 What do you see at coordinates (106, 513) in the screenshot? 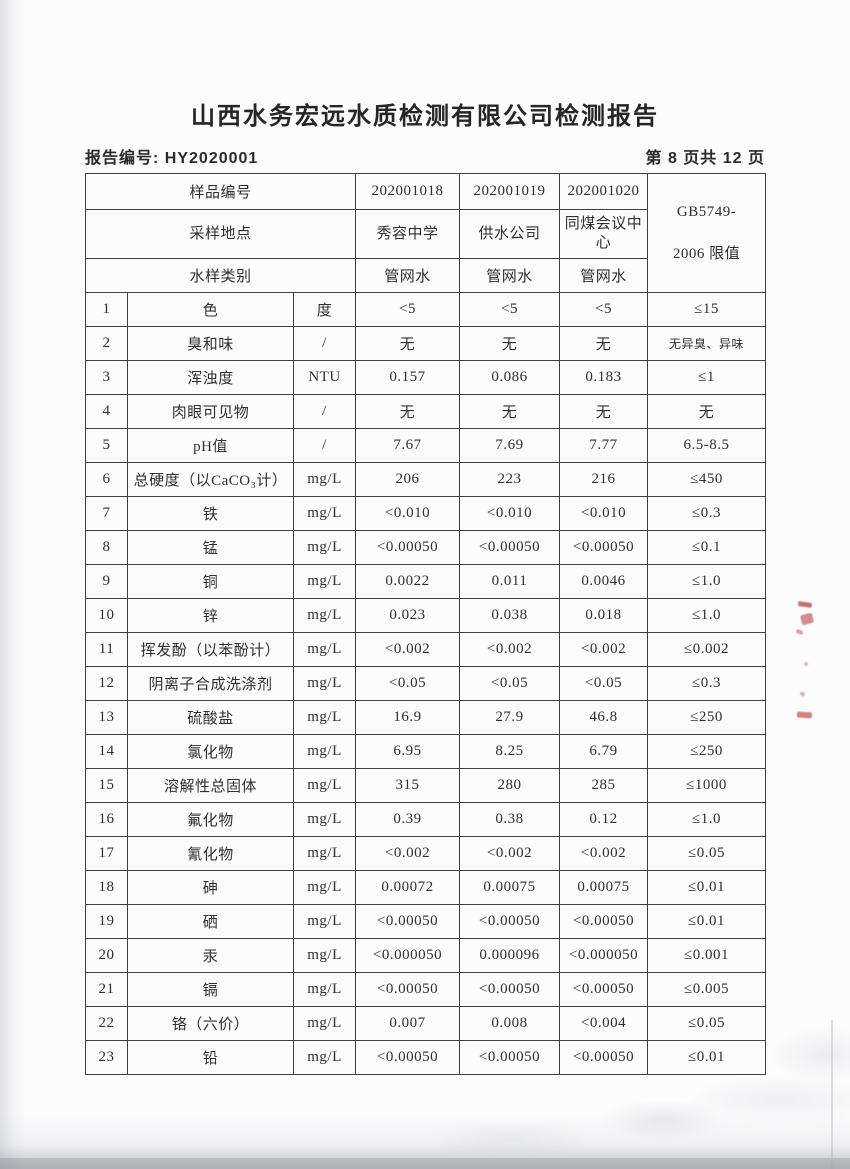
I see `row-number: 7` at bounding box center [106, 513].